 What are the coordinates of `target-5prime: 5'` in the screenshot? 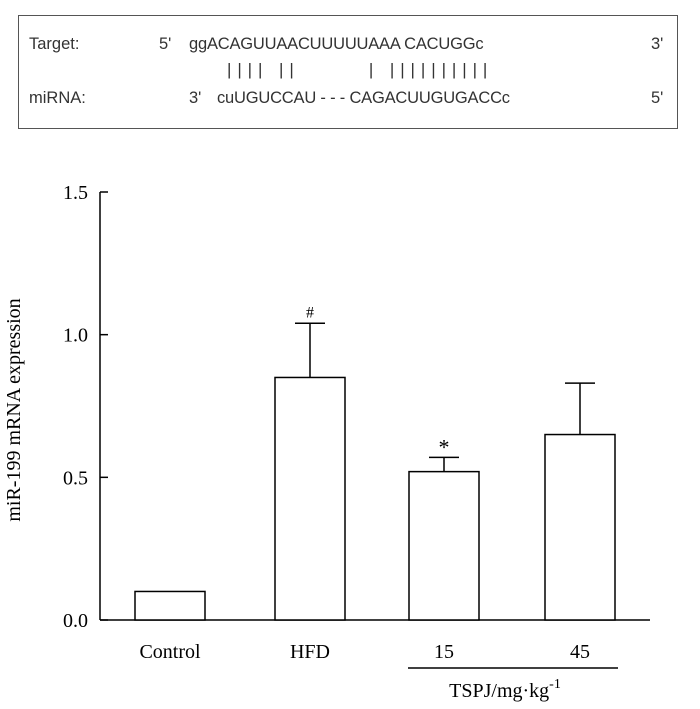 It's located at (165, 44).